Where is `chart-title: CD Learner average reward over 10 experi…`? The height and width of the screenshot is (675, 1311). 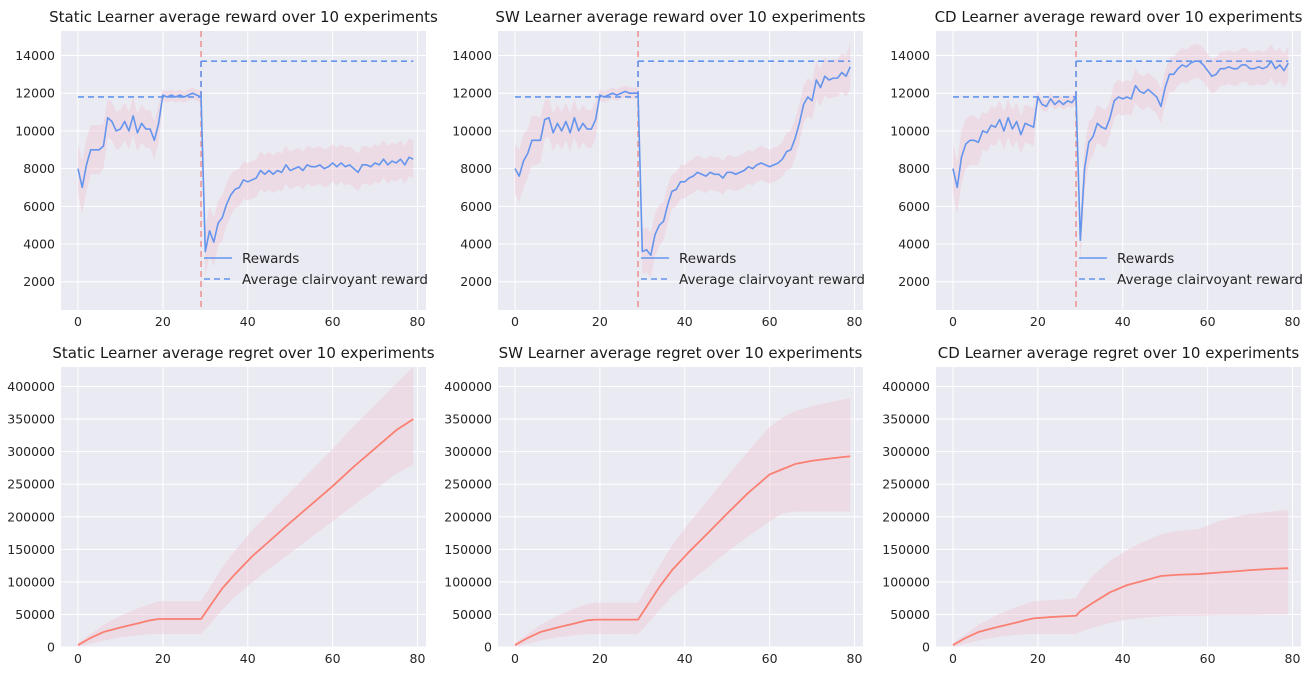
chart-title: CD Learner average reward over 10 experi… is located at coordinates (1119, 17).